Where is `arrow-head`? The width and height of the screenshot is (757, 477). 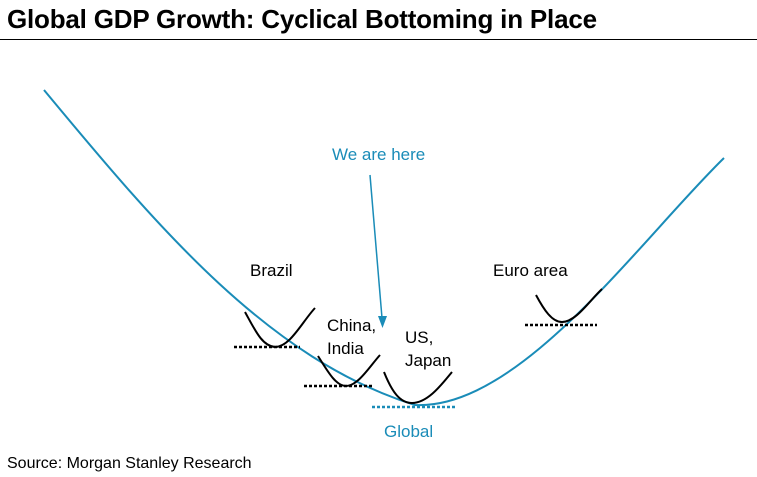
arrow-head is located at coordinates (382, 322).